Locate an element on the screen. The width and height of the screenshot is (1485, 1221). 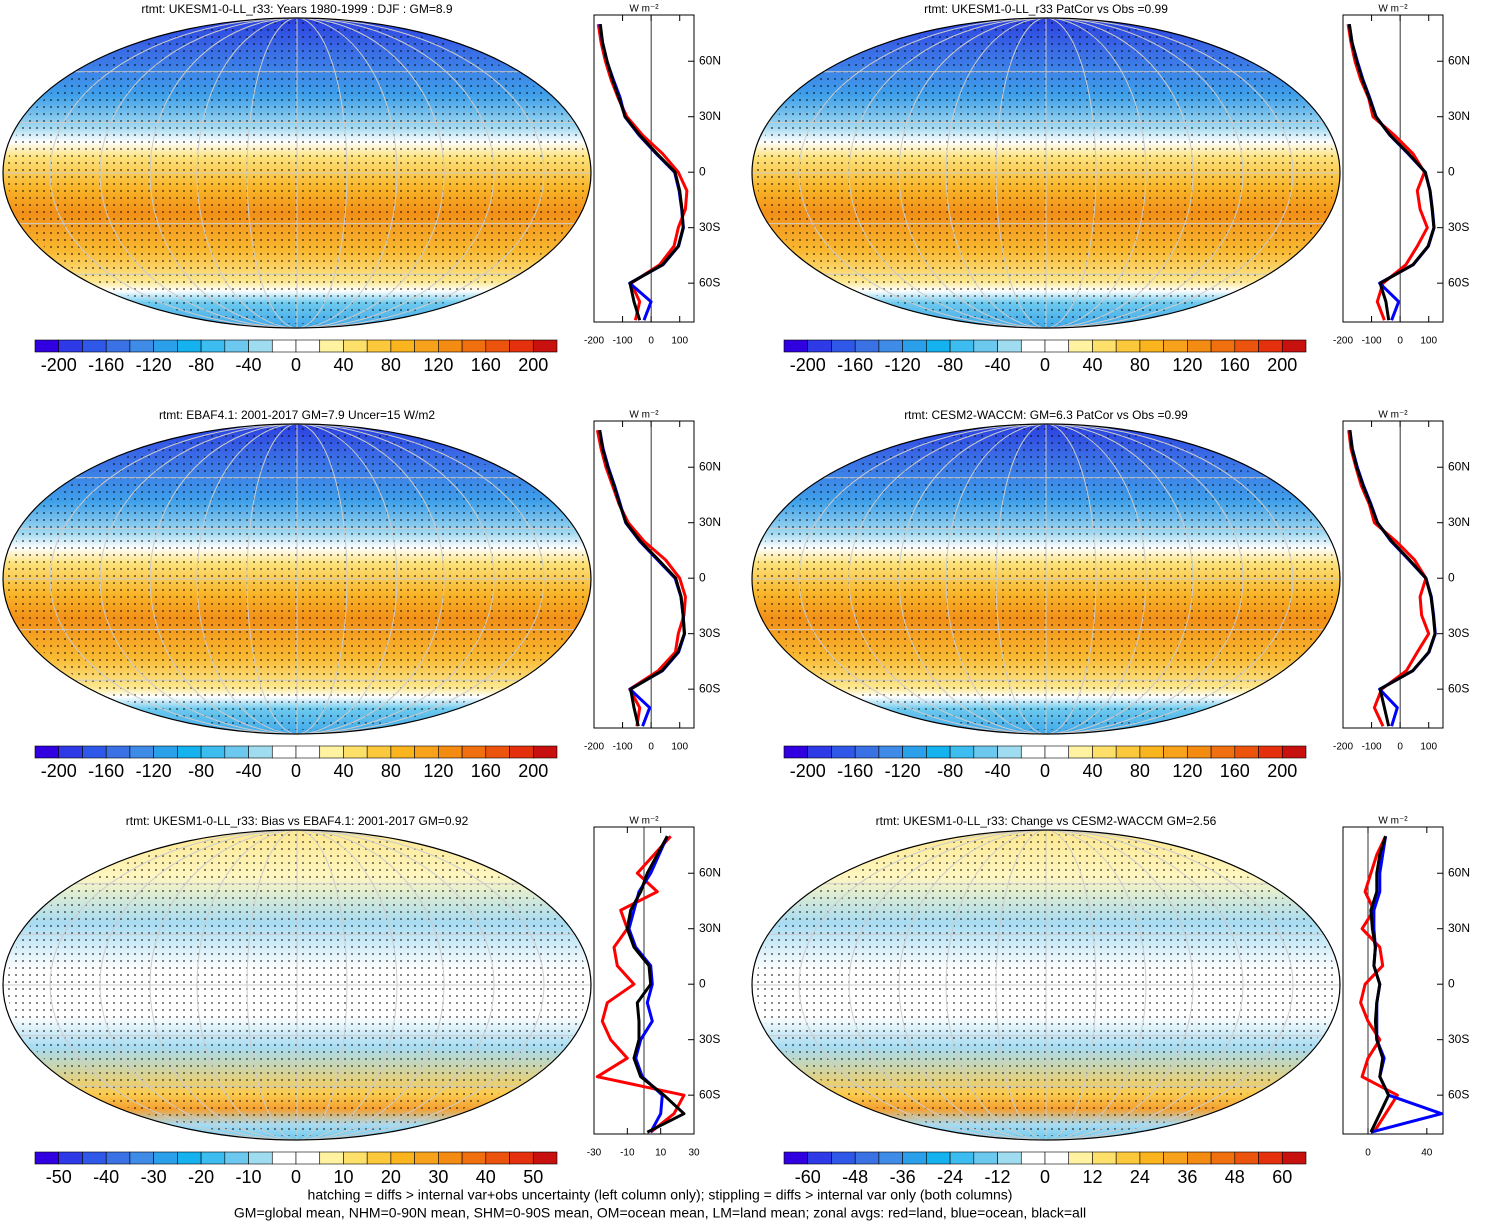
colorbar-label: 36 is located at coordinates (1187, 1177).